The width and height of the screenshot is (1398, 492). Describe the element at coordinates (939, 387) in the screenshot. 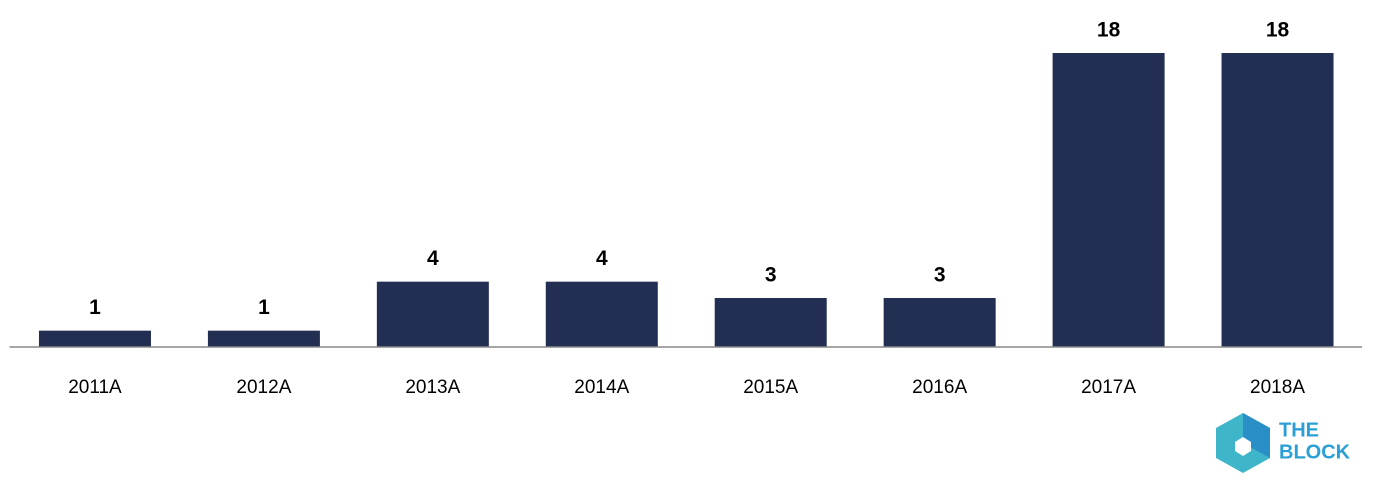

I see `x-tick-label: 2016A` at that location.